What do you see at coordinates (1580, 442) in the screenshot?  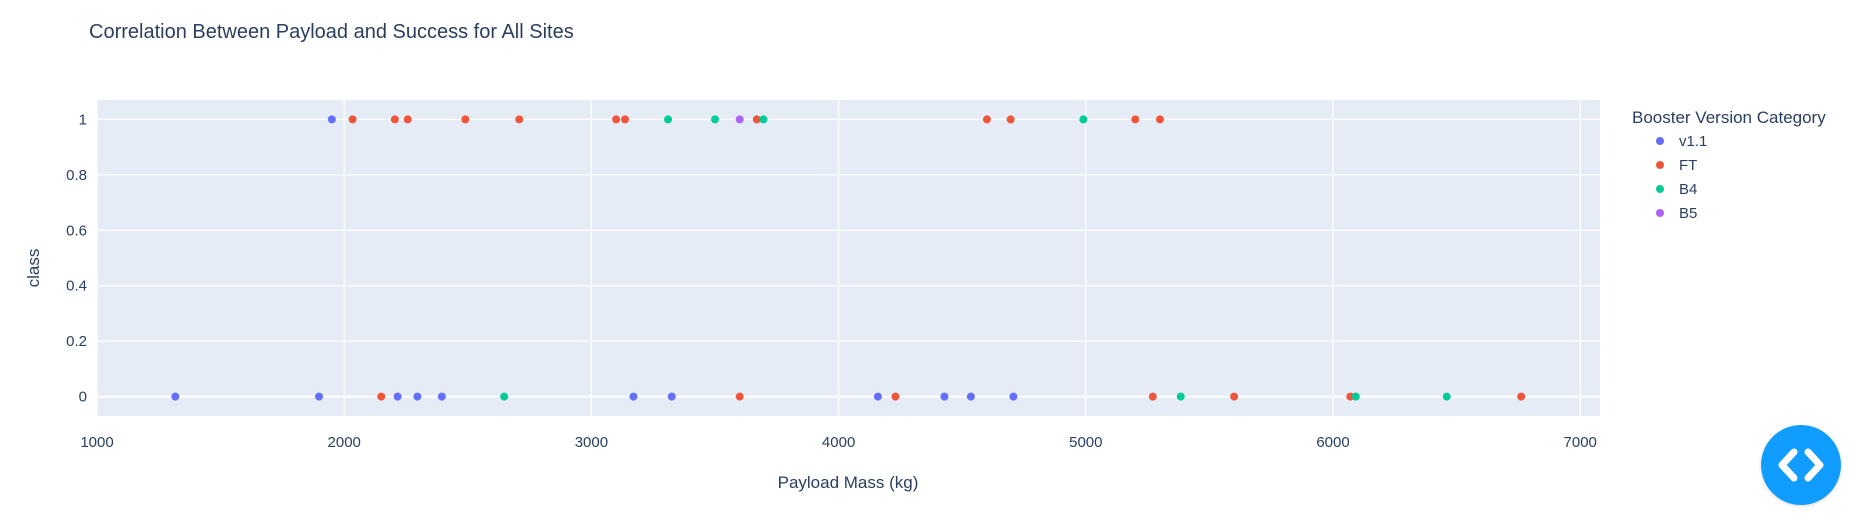 I see `x-tick-label: 7000` at bounding box center [1580, 442].